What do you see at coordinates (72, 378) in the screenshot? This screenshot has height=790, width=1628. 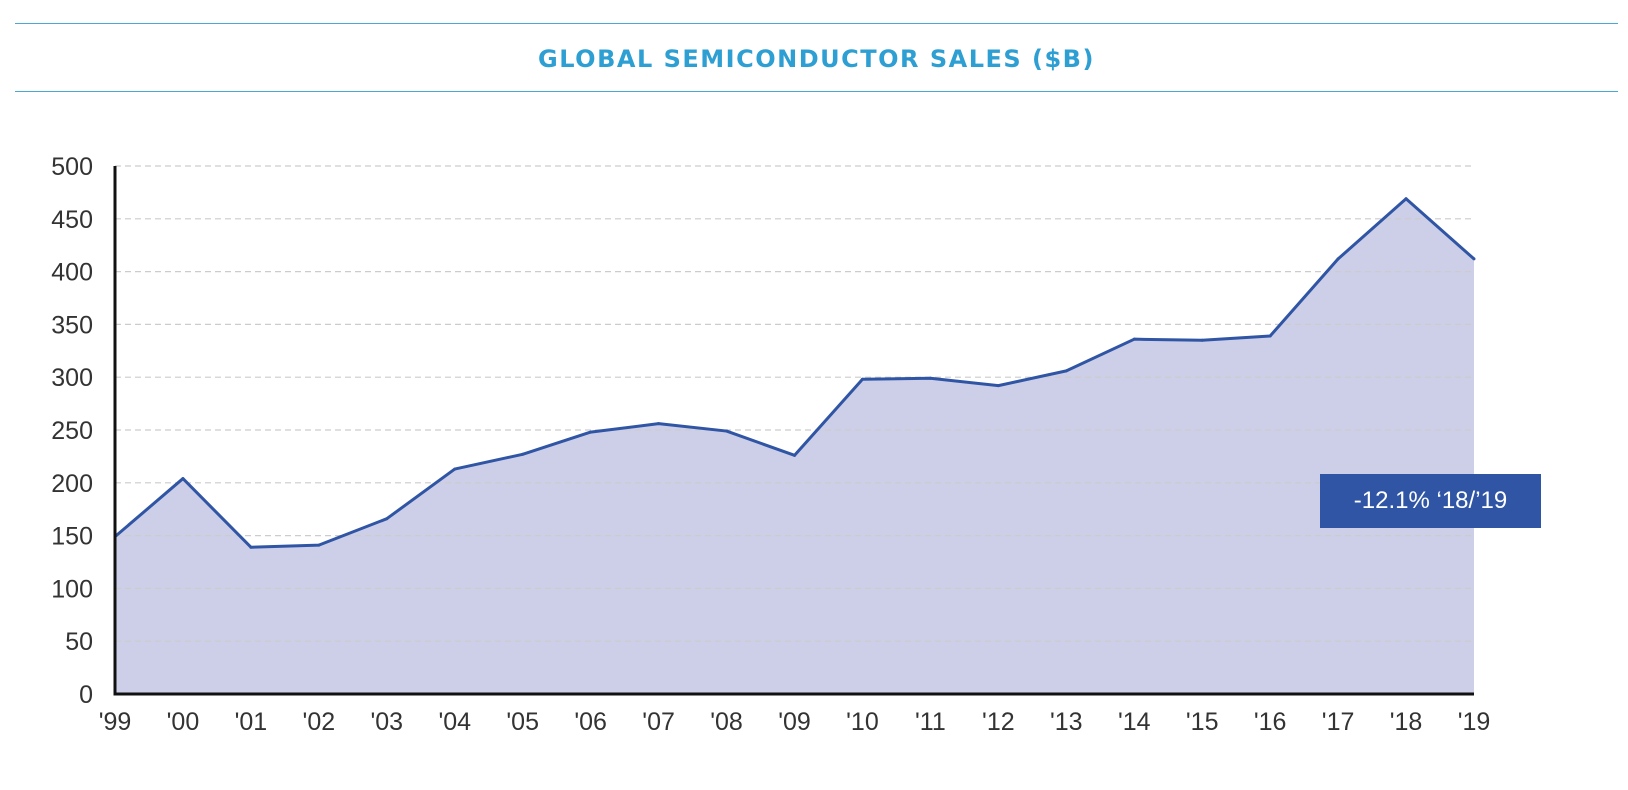 I see `y-tick-label: 300` at bounding box center [72, 378].